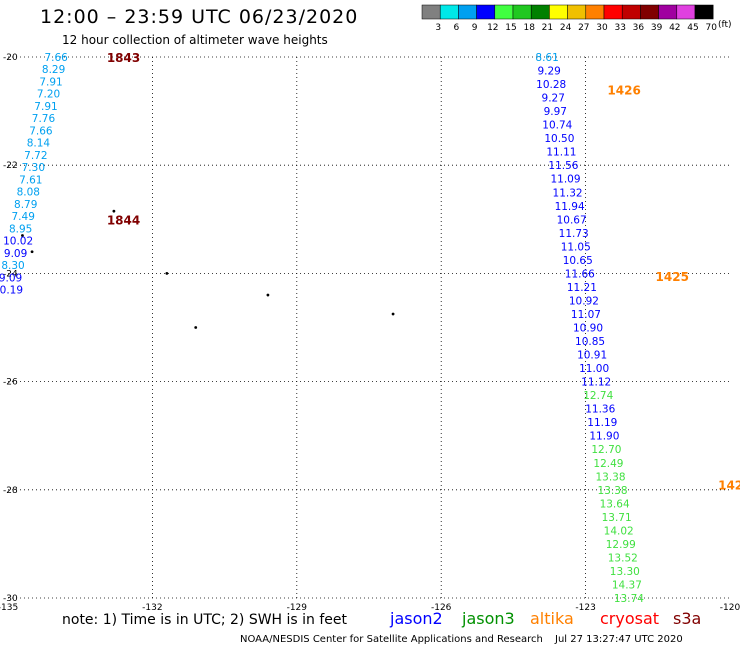  What do you see at coordinates (582, 288) in the screenshot?
I see `wave-height-label: 11.21` at bounding box center [582, 288].